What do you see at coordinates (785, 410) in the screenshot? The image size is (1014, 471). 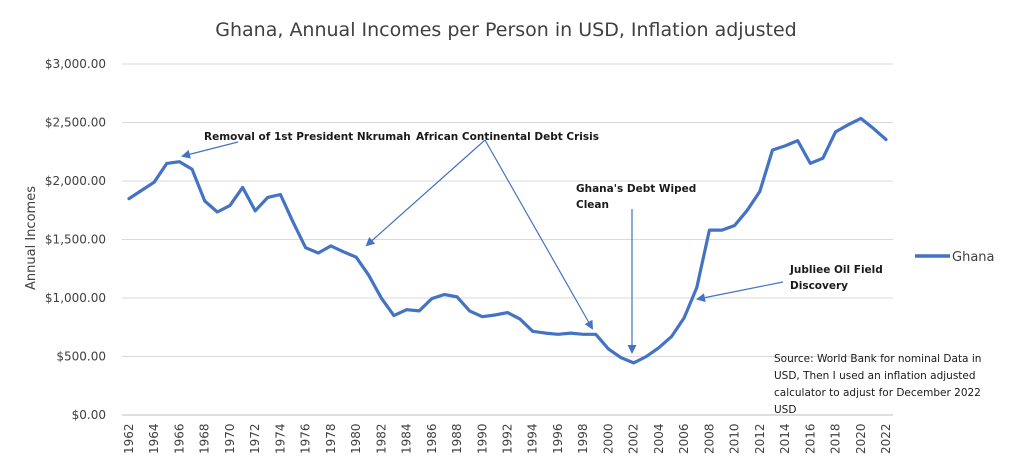 I see `source-note-line4: USD` at bounding box center [785, 410].